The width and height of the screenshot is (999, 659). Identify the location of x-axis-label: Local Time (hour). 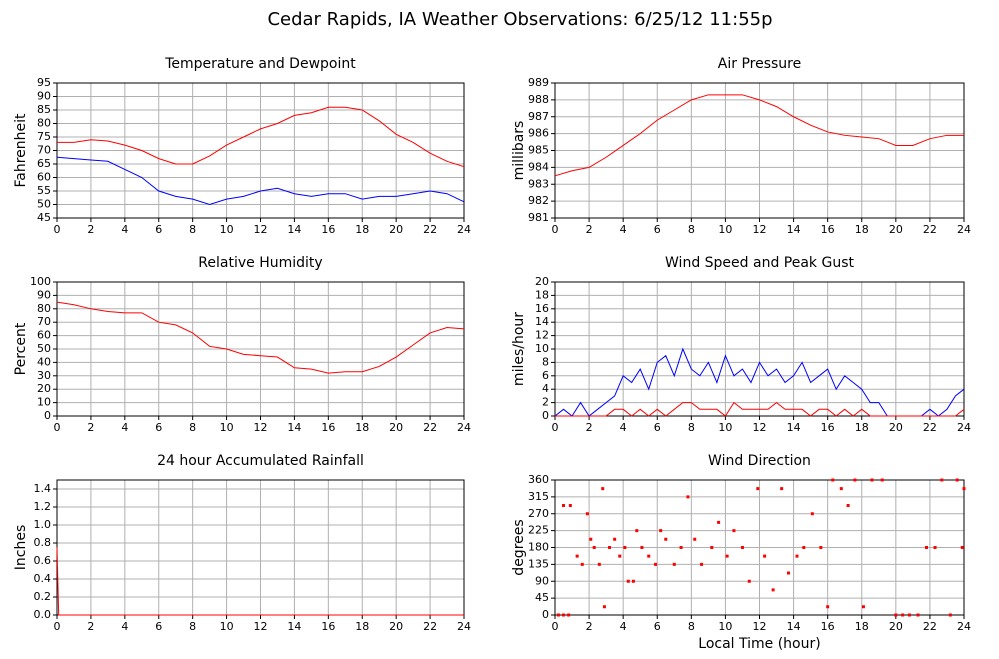
(759, 644).